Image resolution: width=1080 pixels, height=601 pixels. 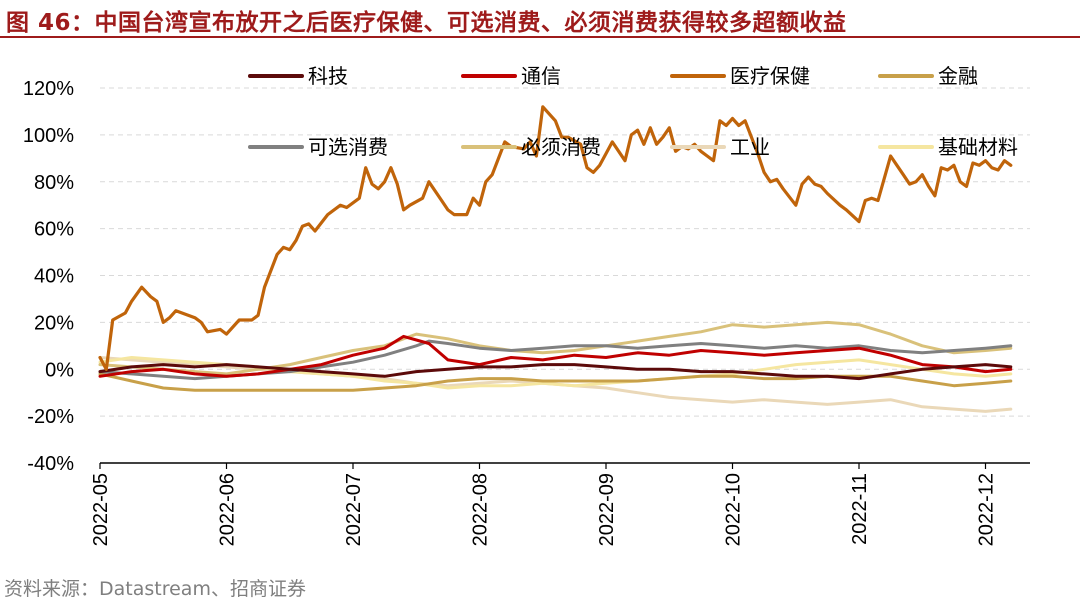 I want to click on legend-label: 必须消费, so click(x=561, y=147).